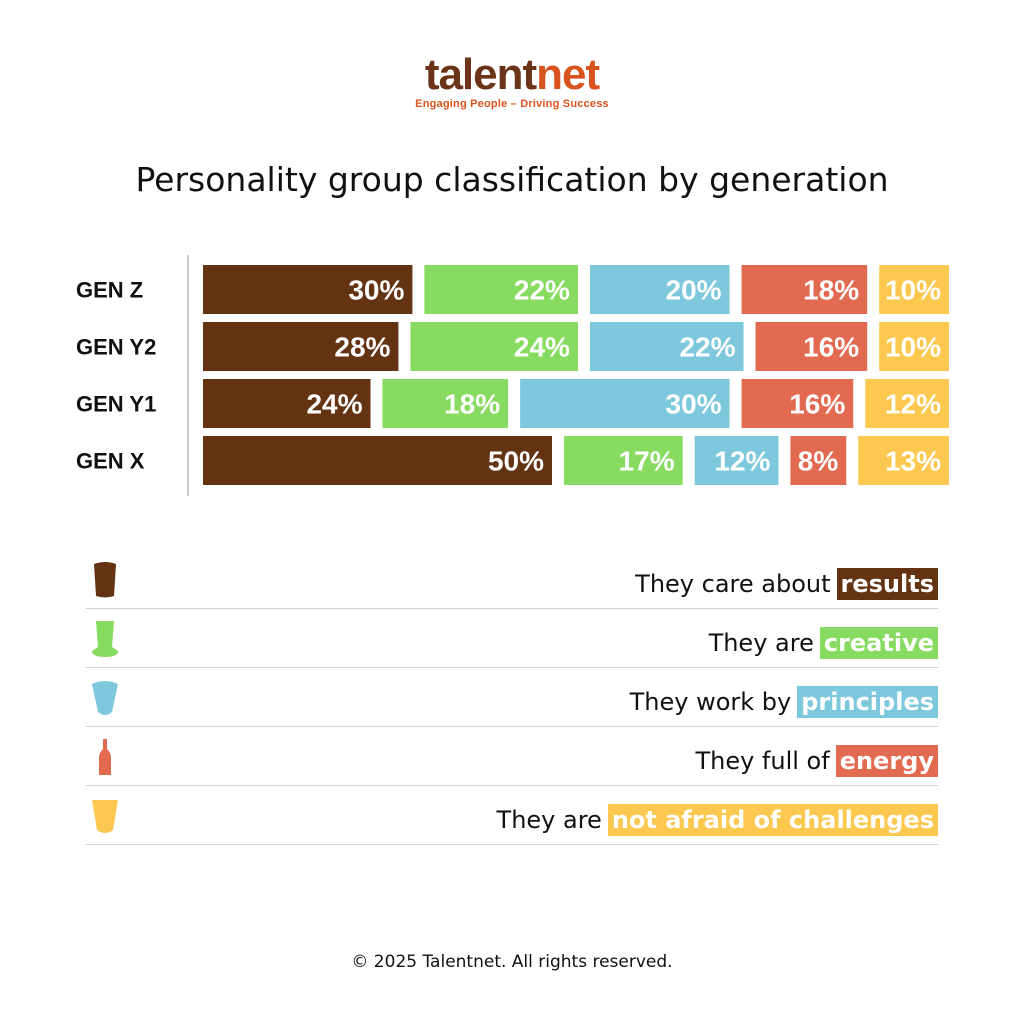  What do you see at coordinates (116, 347) in the screenshot?
I see `category-label: GEN Y2` at bounding box center [116, 347].